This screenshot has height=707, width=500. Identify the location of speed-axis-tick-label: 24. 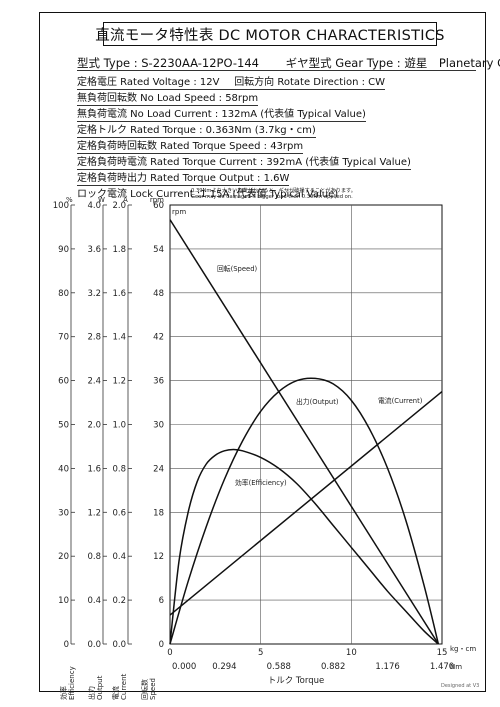
(158, 469).